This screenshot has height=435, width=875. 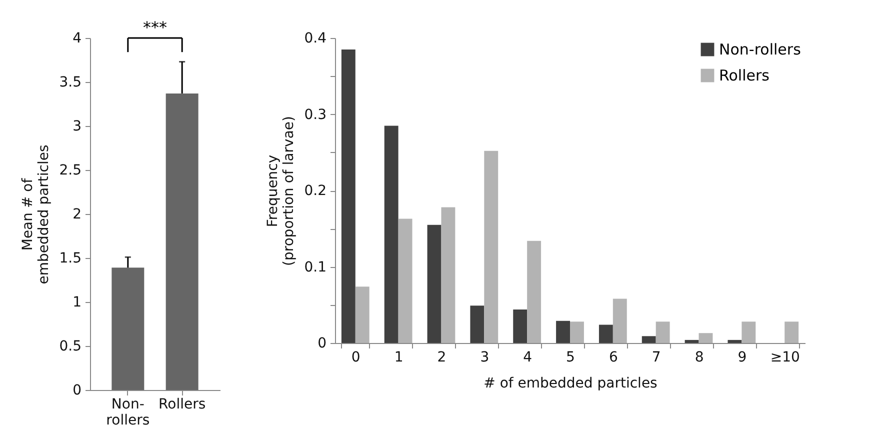 I want to click on y-tick-label: 0.2, so click(x=315, y=191).